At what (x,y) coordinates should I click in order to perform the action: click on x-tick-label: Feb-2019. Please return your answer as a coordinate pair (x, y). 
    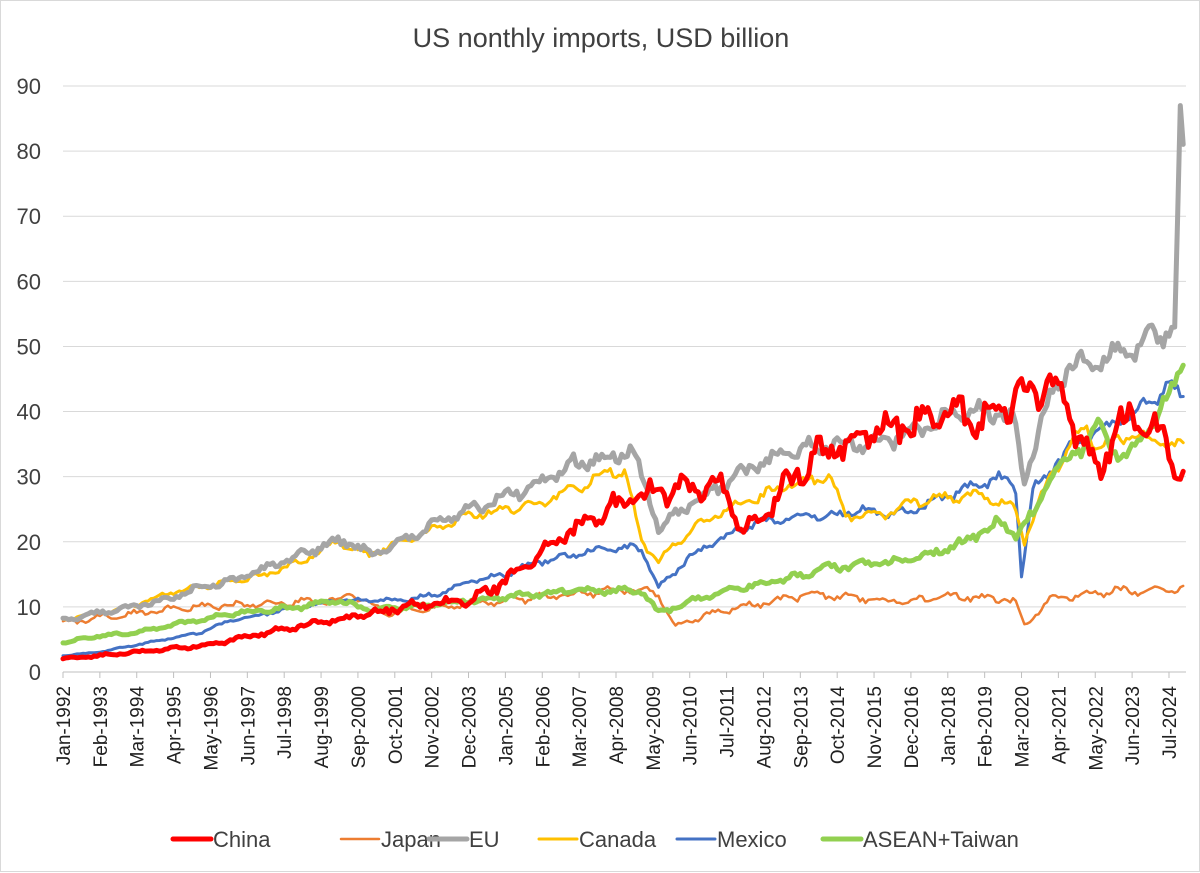
    Looking at the image, I should click on (986, 726).